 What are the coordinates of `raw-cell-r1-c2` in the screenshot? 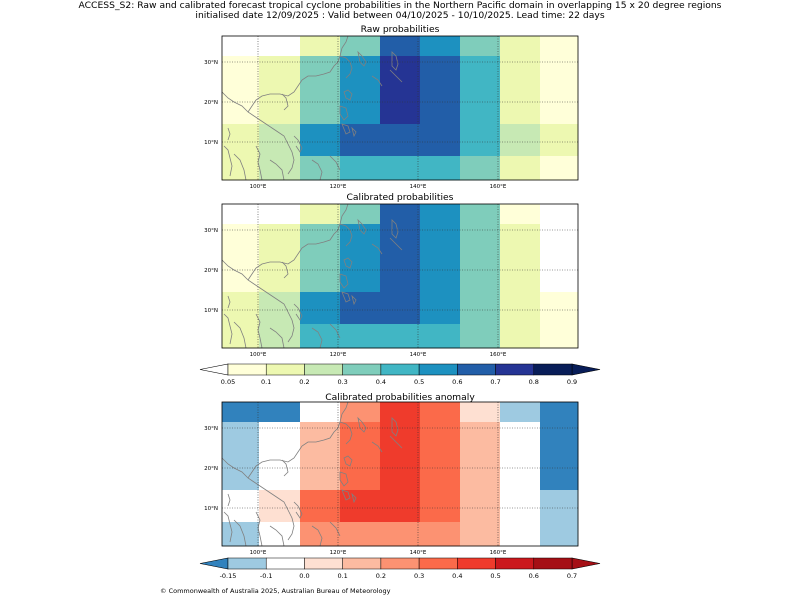 It's located at (320, 73).